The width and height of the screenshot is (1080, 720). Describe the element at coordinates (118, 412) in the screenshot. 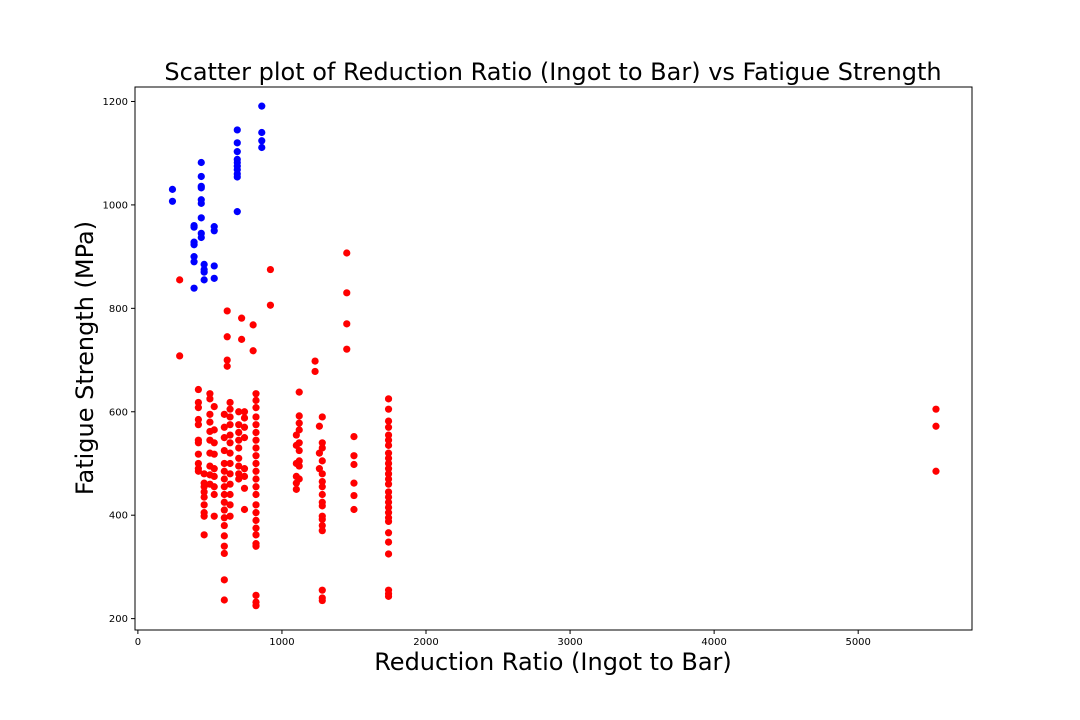

I see `y-tick-label: 600` at that location.